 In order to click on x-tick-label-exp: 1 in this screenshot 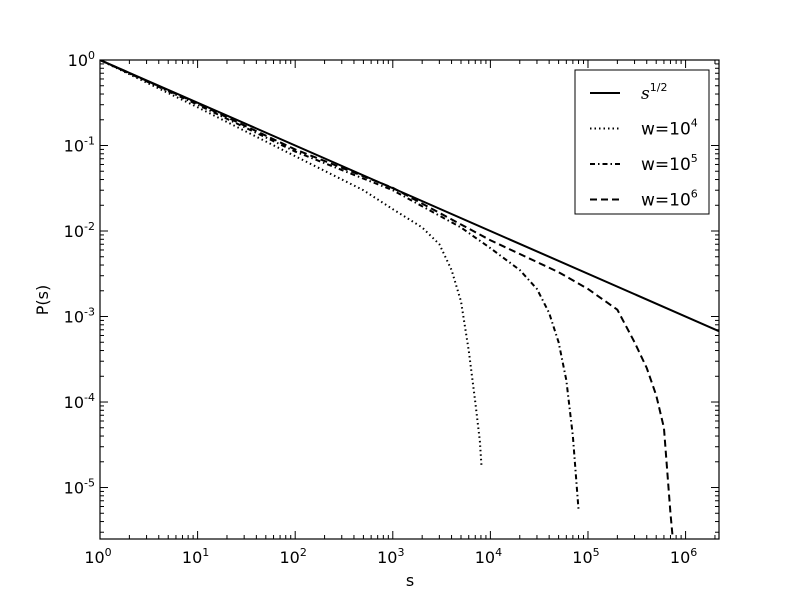, I will do `click(205, 552)`.